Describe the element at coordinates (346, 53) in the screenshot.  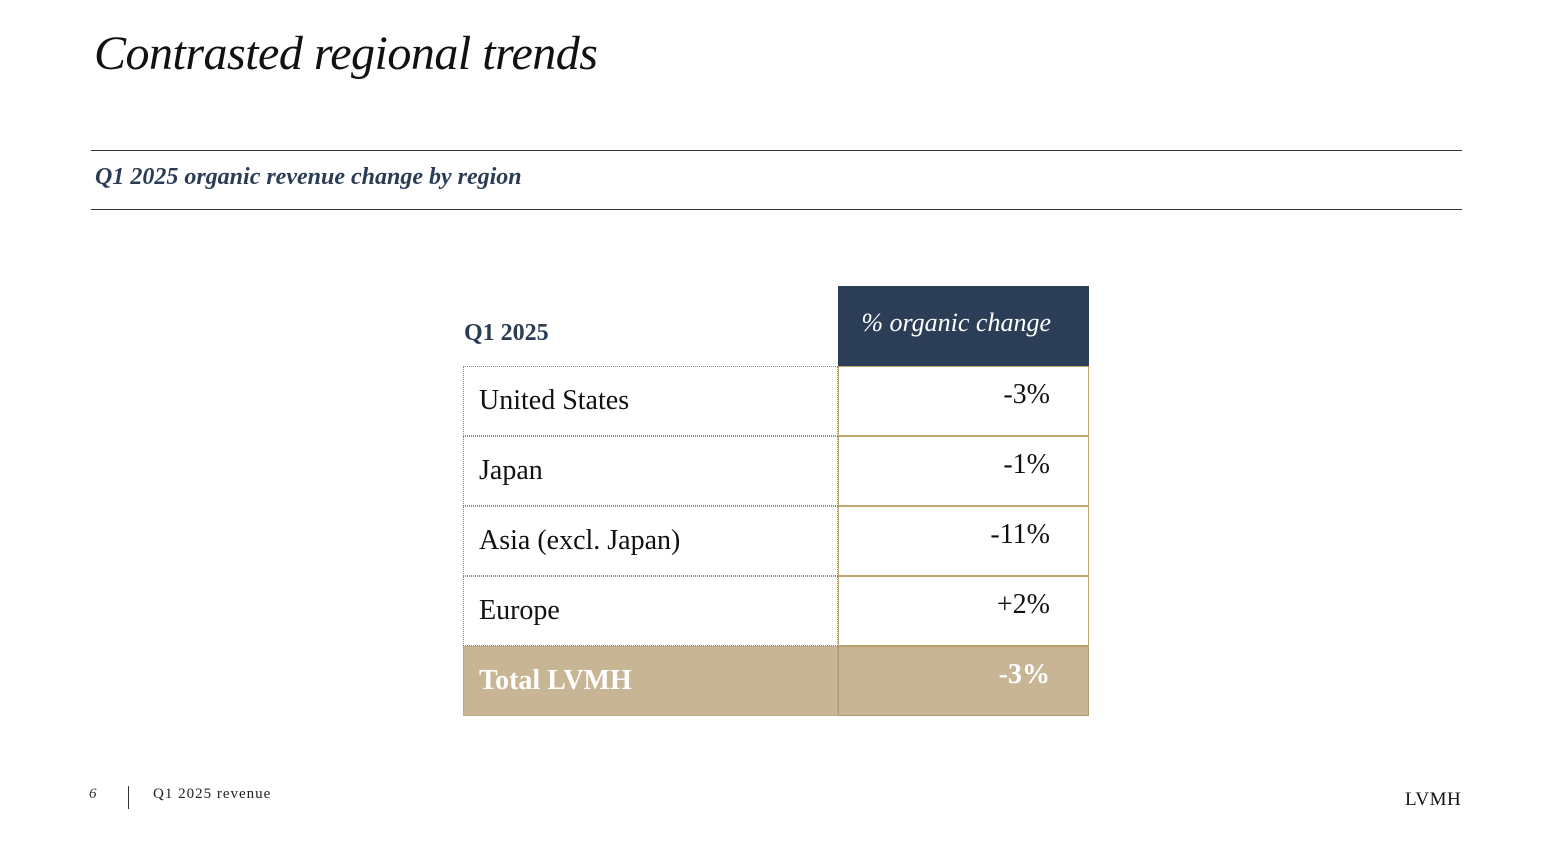
I see `slide-title: Contrasted regional trends` at that location.